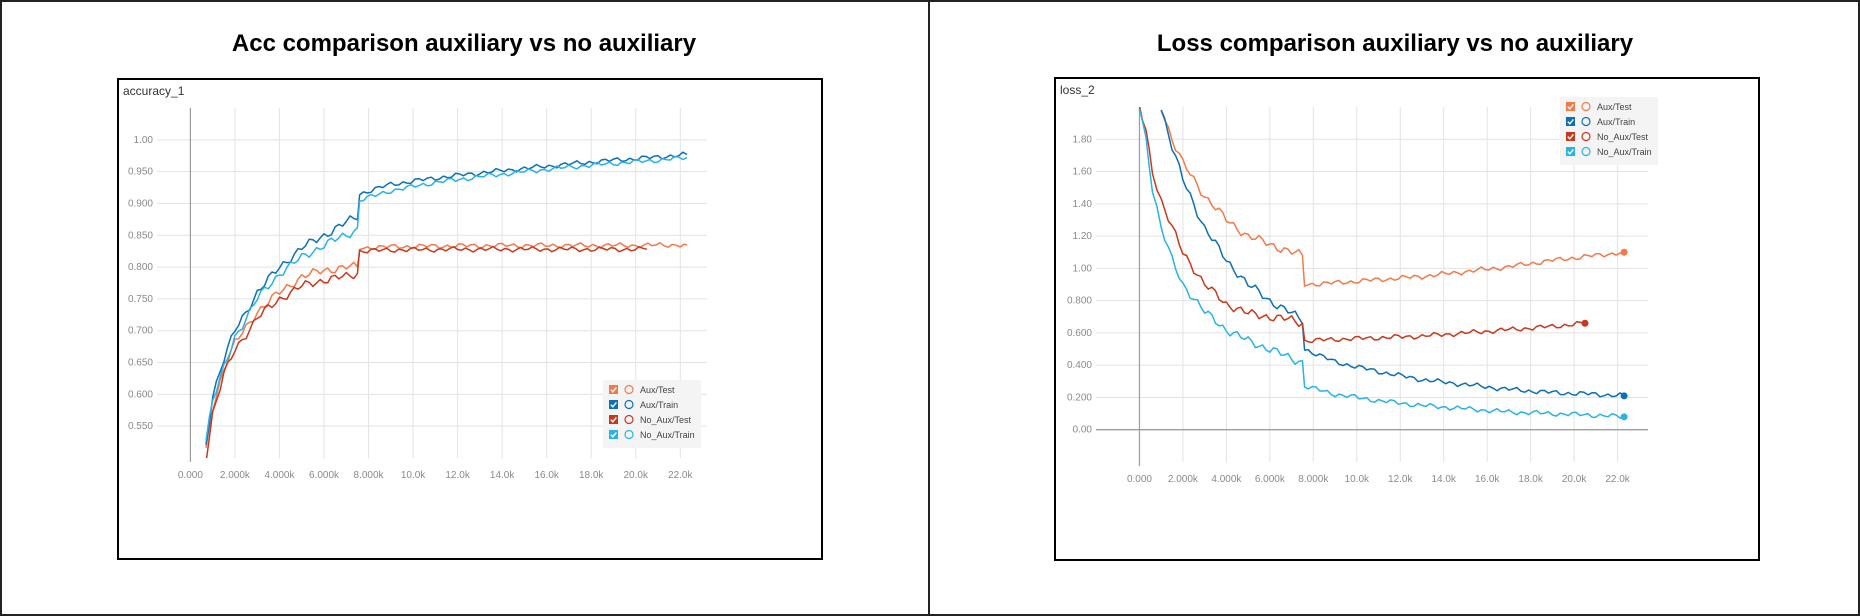  Describe the element at coordinates (1226, 479) in the screenshot. I see `x-tick-label: 4.000k` at that location.